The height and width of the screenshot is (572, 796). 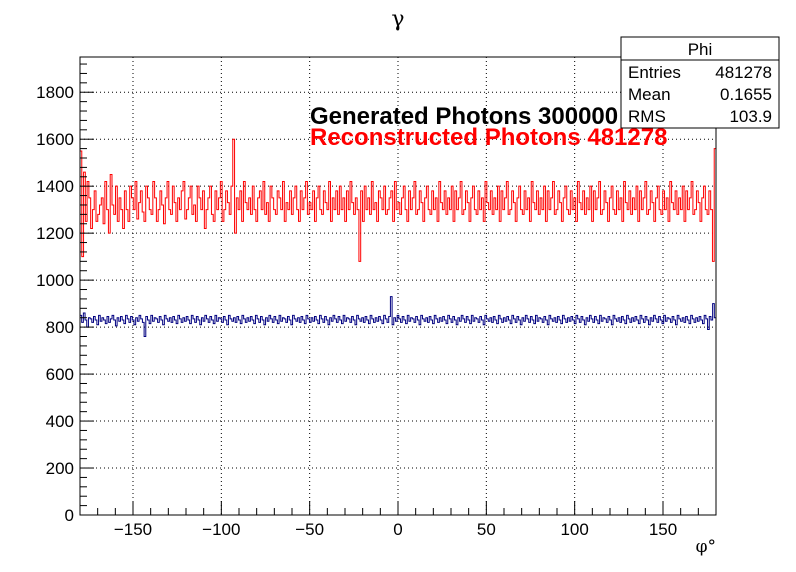 I want to click on x-axis-title: φ°, so click(x=706, y=547).